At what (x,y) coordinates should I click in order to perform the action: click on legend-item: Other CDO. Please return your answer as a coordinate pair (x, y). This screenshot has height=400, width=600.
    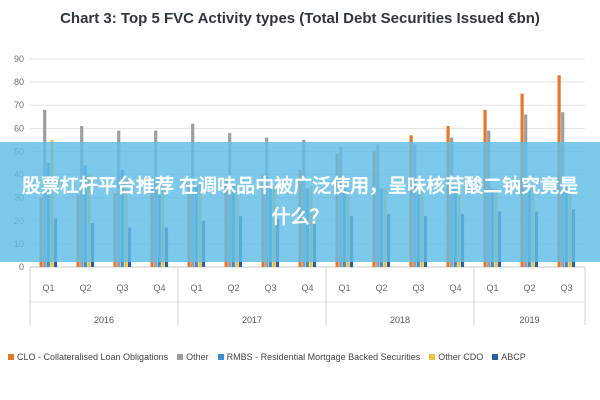
    Looking at the image, I should click on (456, 357).